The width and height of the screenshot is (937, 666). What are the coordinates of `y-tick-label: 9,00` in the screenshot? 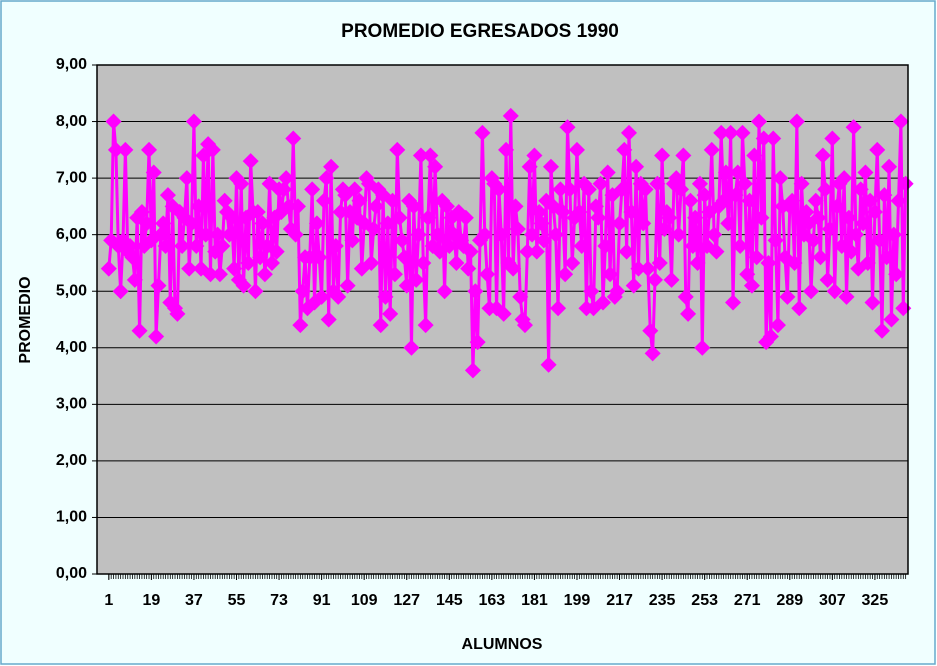 It's located at (71, 64).